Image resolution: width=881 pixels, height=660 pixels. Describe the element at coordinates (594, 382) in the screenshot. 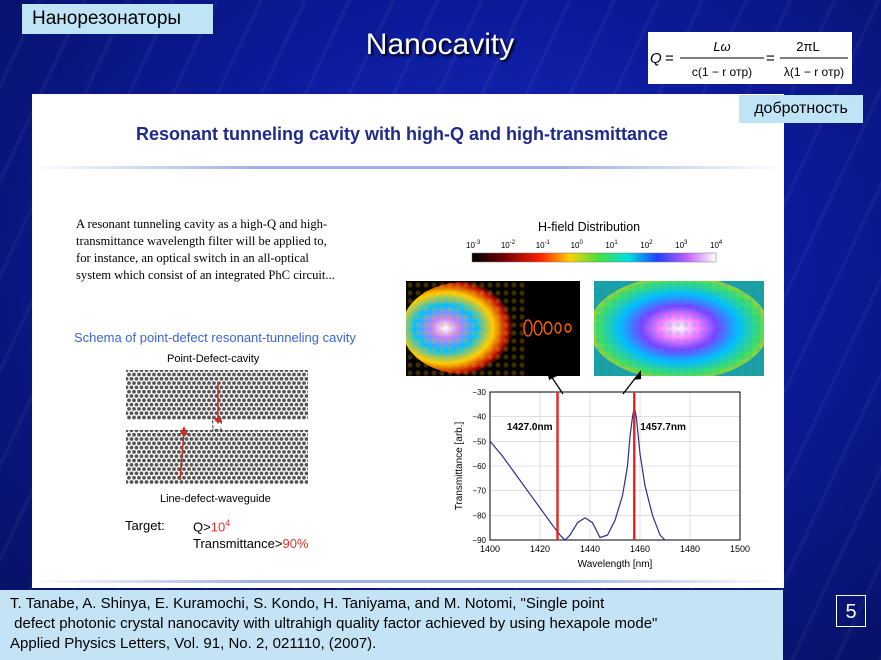

I see `map-pointer-arrows` at that location.